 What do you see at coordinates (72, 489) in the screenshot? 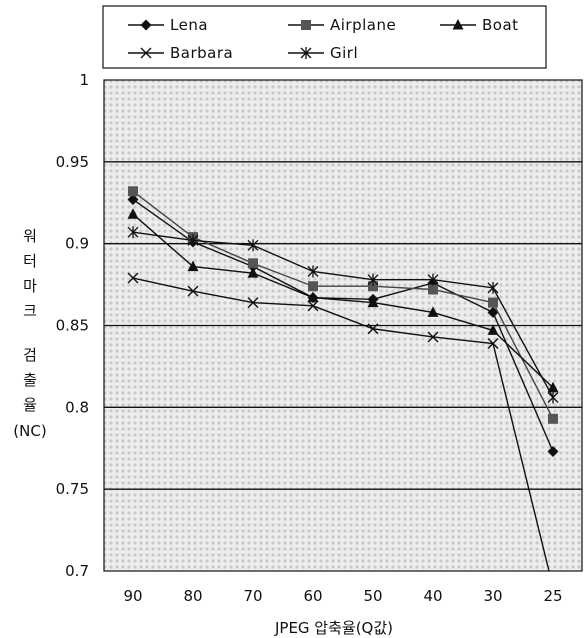
I see `y-tick-label: 0.75` at bounding box center [72, 489].